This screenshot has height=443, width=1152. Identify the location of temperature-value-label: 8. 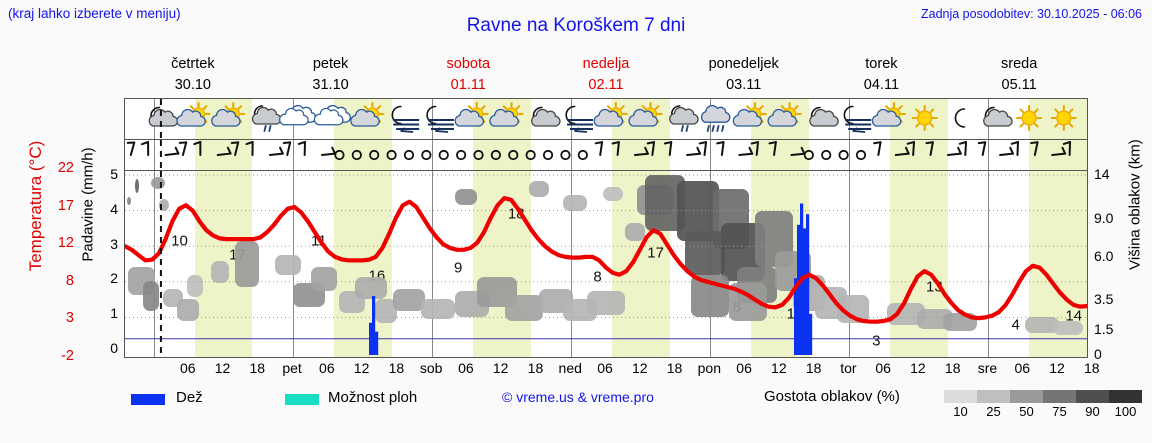
(597, 277).